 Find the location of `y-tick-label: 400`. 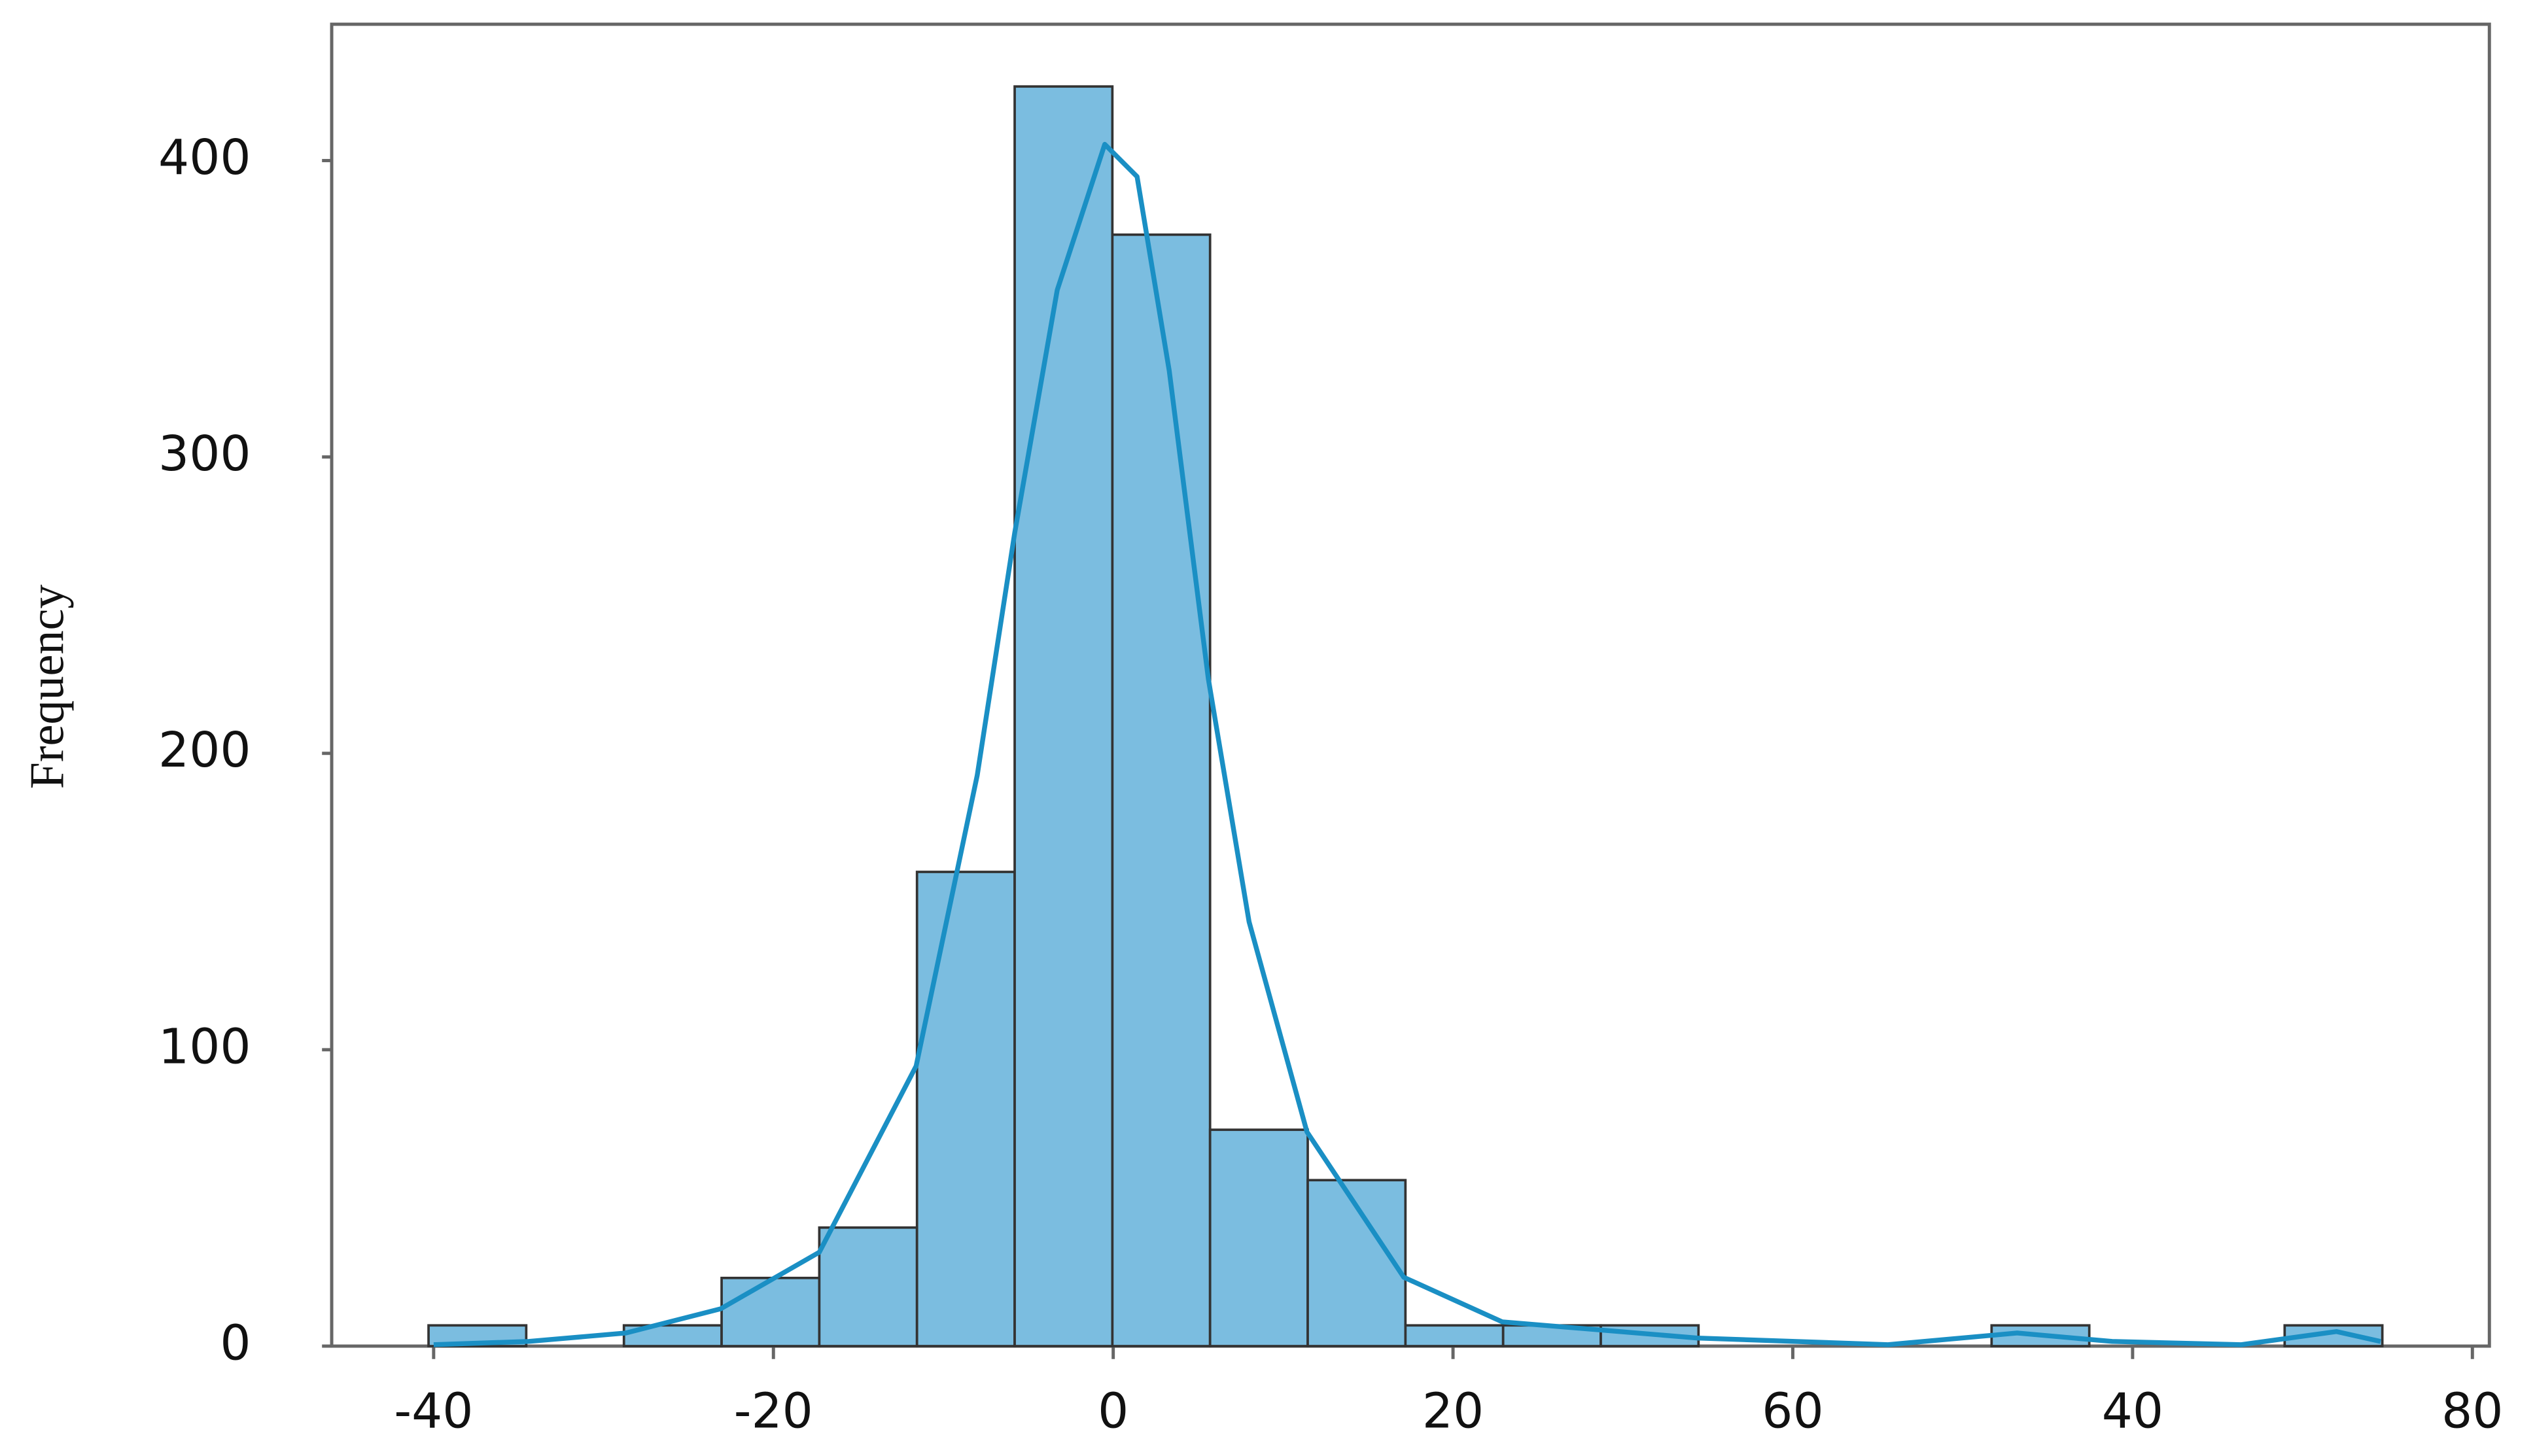

y-tick-label: 400 is located at coordinates (204, 158).